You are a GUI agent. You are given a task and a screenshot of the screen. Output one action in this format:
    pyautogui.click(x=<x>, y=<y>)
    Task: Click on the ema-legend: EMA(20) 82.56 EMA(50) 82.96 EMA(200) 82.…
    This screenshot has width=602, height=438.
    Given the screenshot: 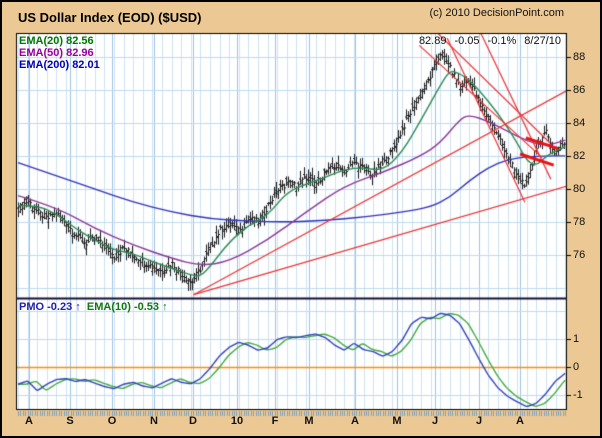 What is the action you would take?
    pyautogui.click(x=59, y=53)
    